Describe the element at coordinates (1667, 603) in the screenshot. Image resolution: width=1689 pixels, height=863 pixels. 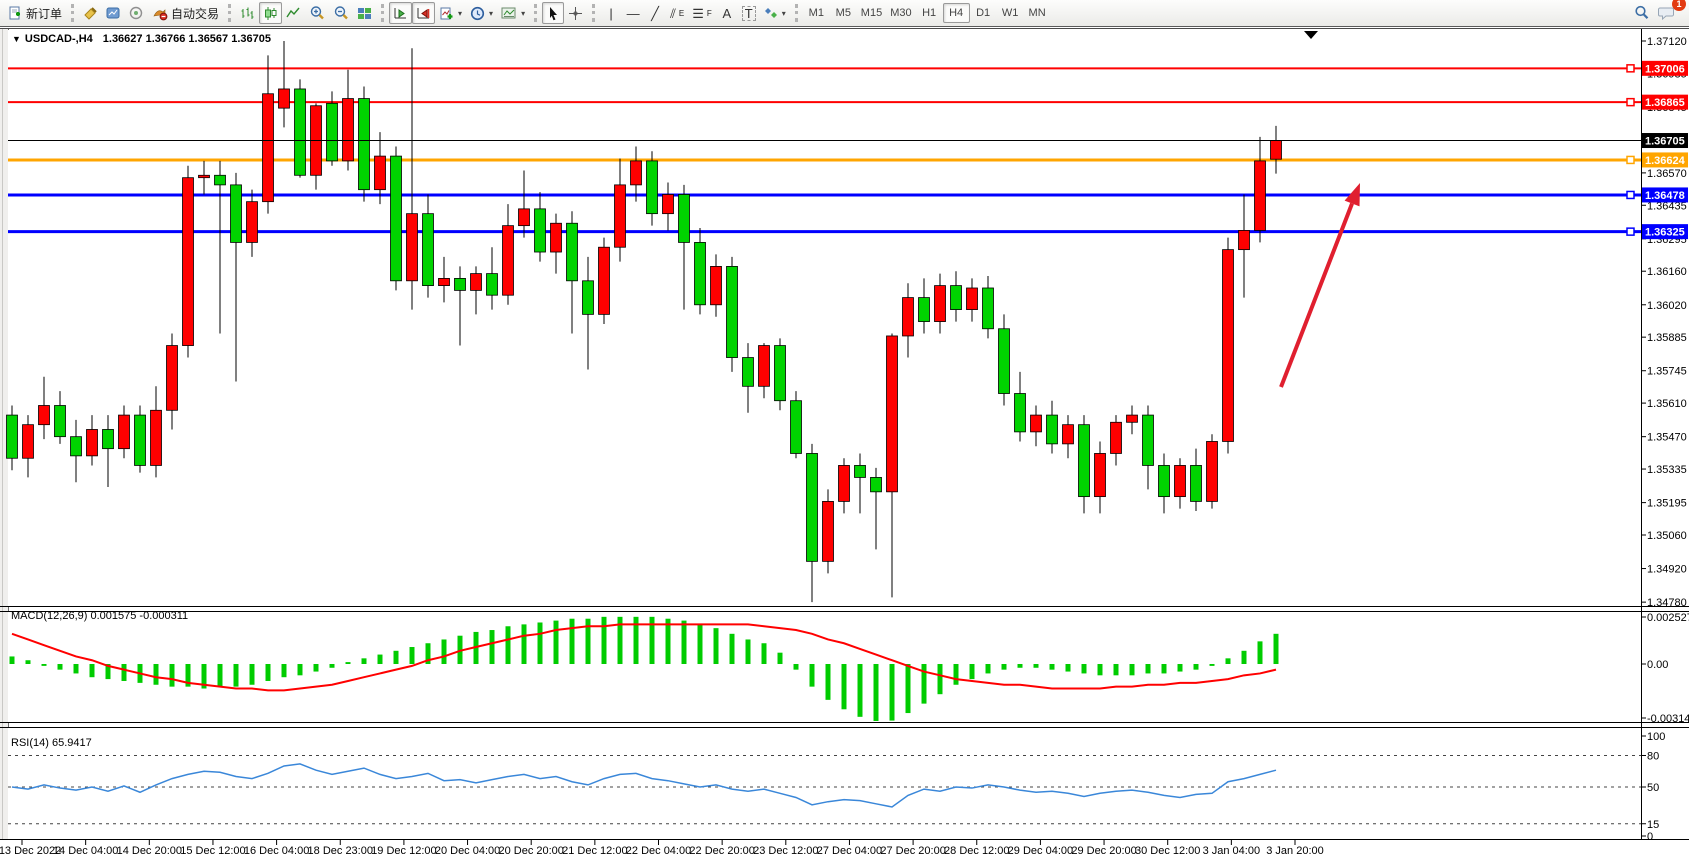
I see `price-tick-label: 1.34780` at that location.